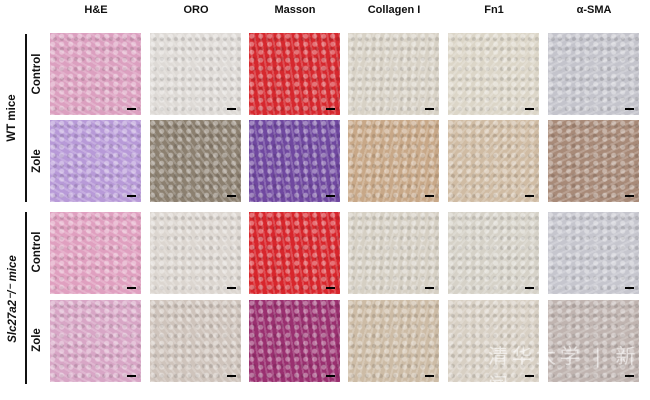  What do you see at coordinates (12, 118) in the screenshot?
I see `group-label-wt: WT mice` at bounding box center [12, 118].